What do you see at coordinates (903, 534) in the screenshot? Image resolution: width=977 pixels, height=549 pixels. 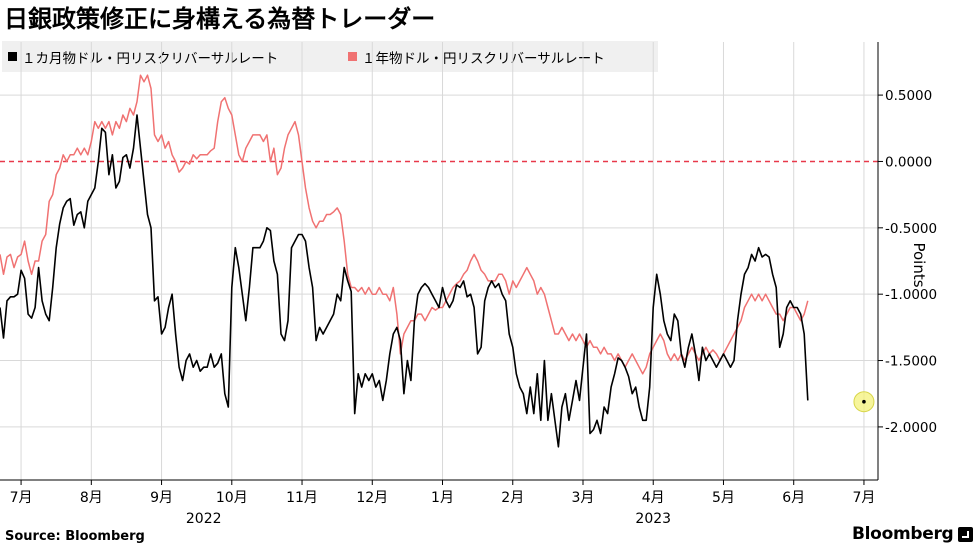 I see `brand-name: Bloomberg` at bounding box center [903, 534].